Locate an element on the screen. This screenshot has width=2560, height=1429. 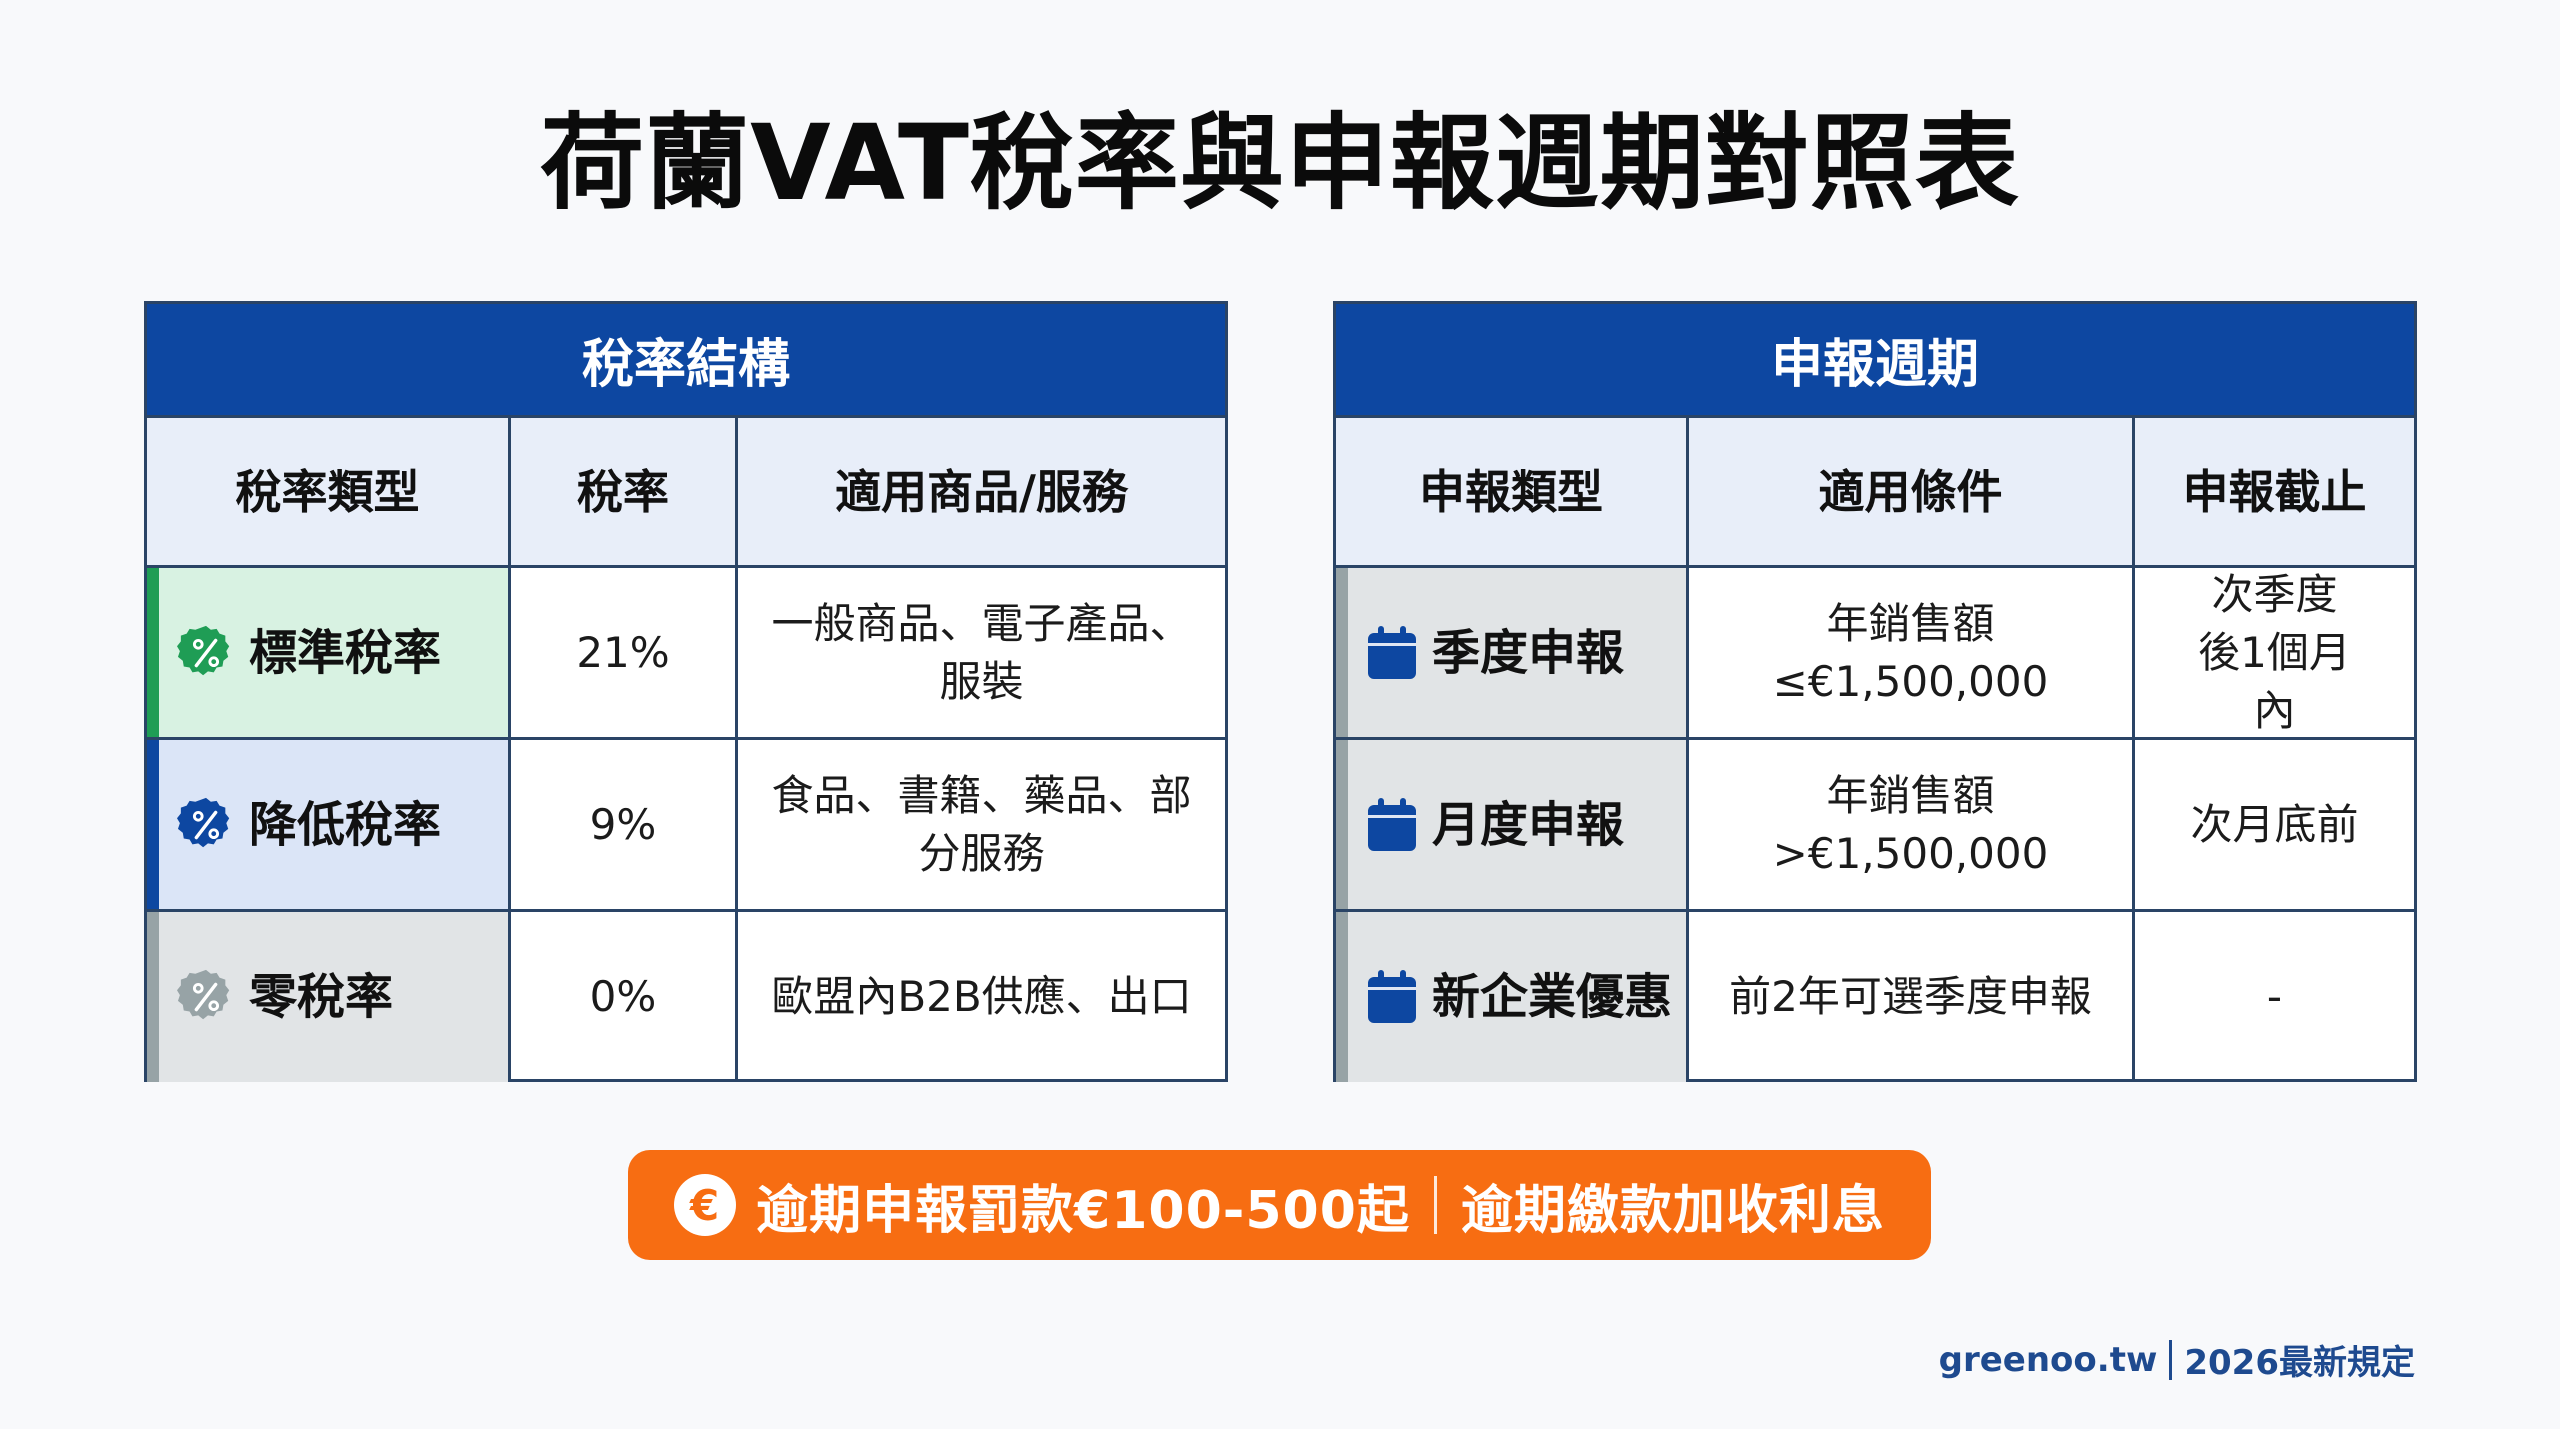
filing-table-header-row: 申報類型 適用條件 申報截止 is located at coordinates (1875, 493).